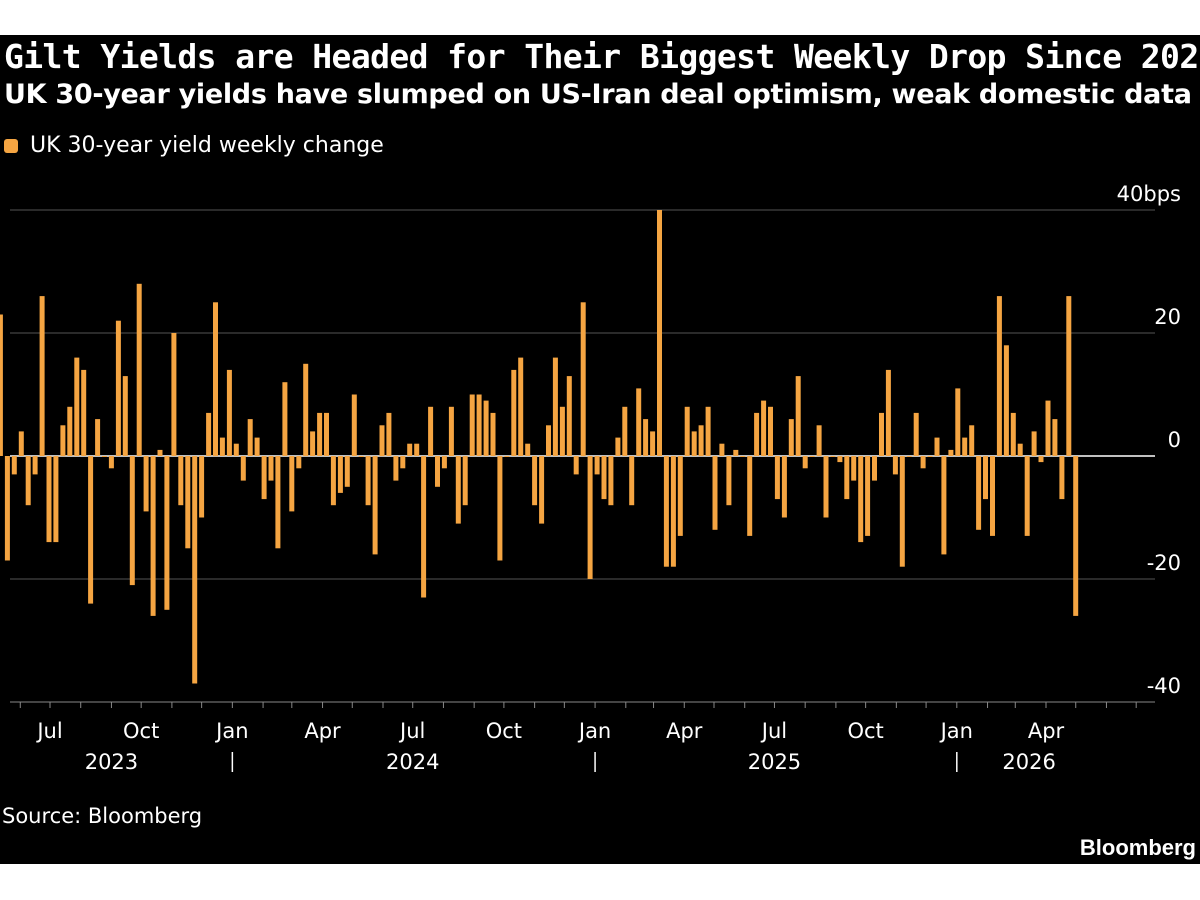 The width and height of the screenshot is (1200, 900). What do you see at coordinates (411, 731) in the screenshot?
I see `x-tick-label: Jul` at bounding box center [411, 731].